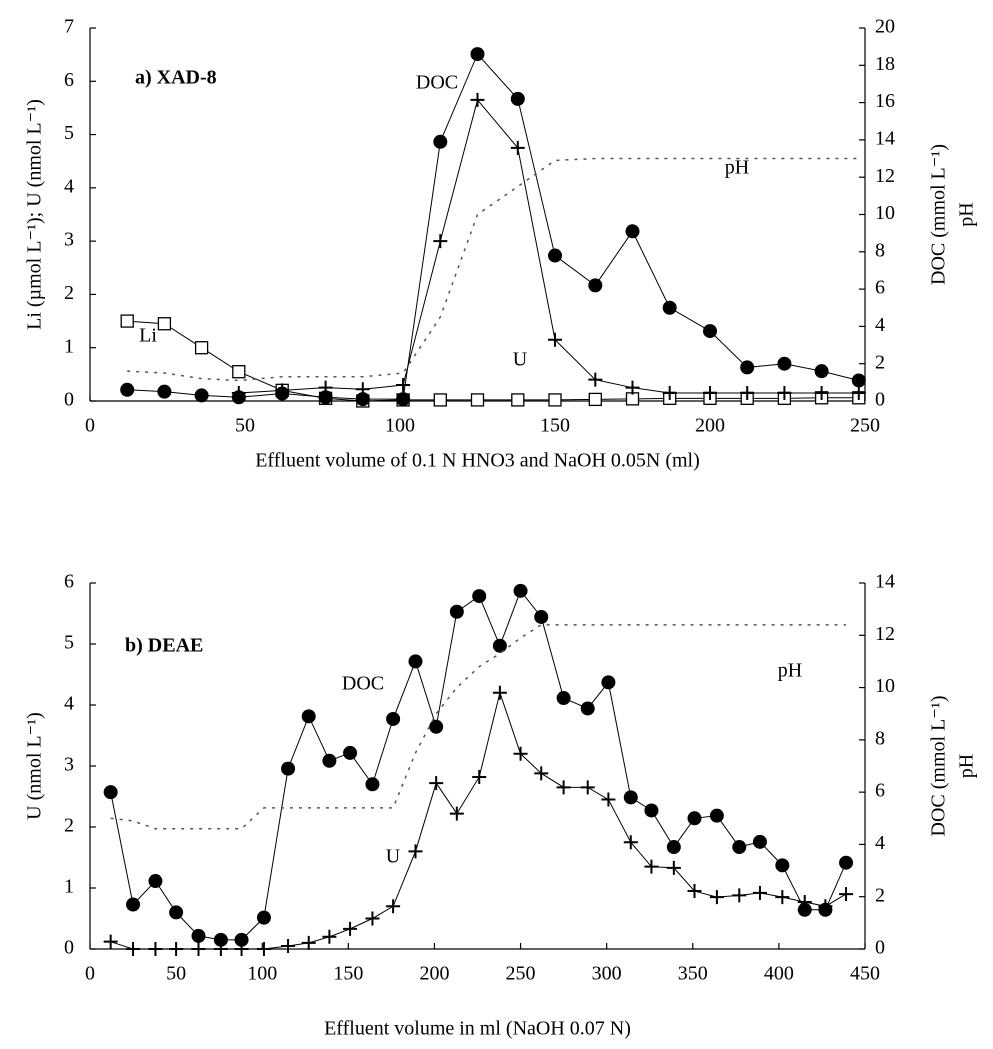  Describe the element at coordinates (35, 214) in the screenshot. I see `y-axis-label: Li (µmol L⁻¹); U (nmol L⁻¹)` at that location.